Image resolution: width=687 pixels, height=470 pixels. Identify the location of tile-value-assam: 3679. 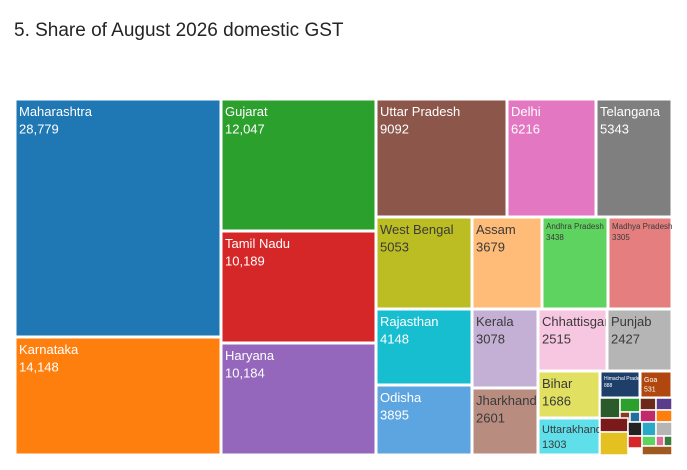
(490, 247).